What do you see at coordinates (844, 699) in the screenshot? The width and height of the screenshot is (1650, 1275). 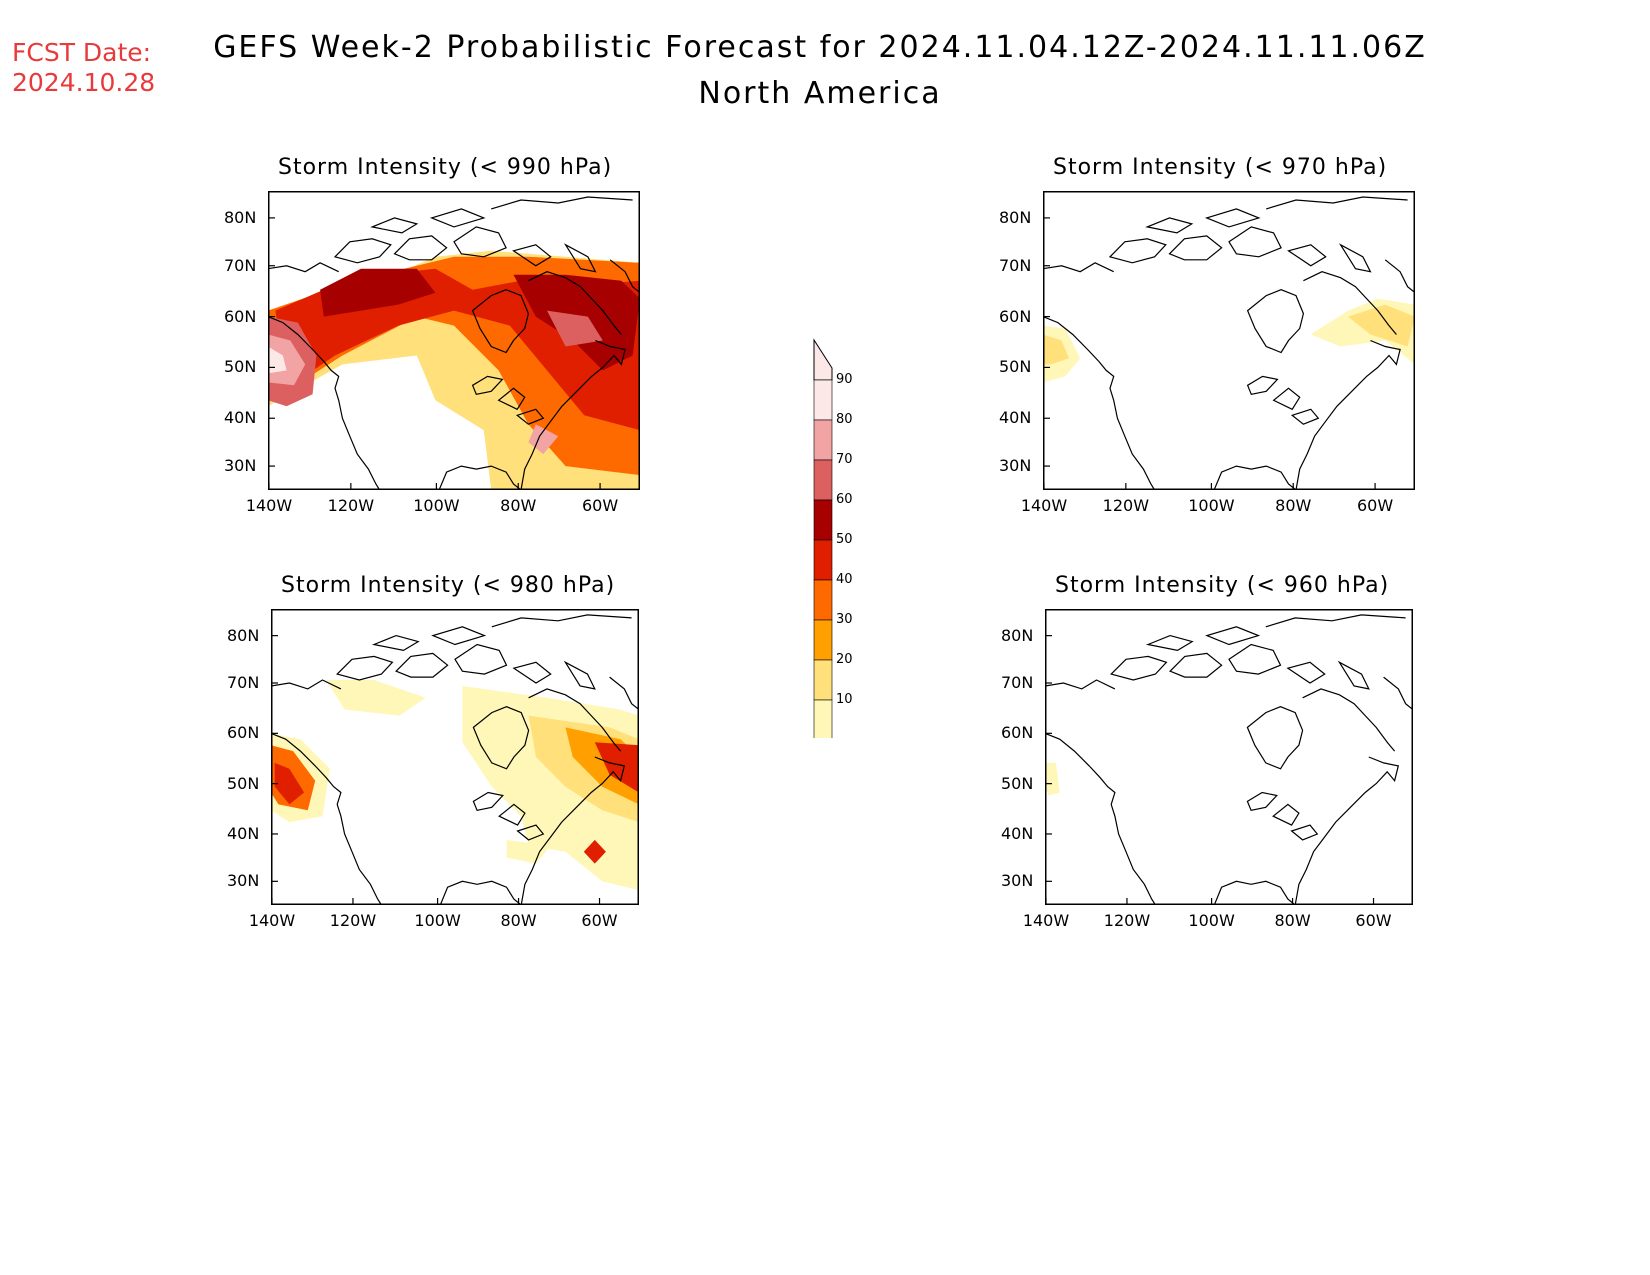 I see `colorbar-label: 10` at bounding box center [844, 699].